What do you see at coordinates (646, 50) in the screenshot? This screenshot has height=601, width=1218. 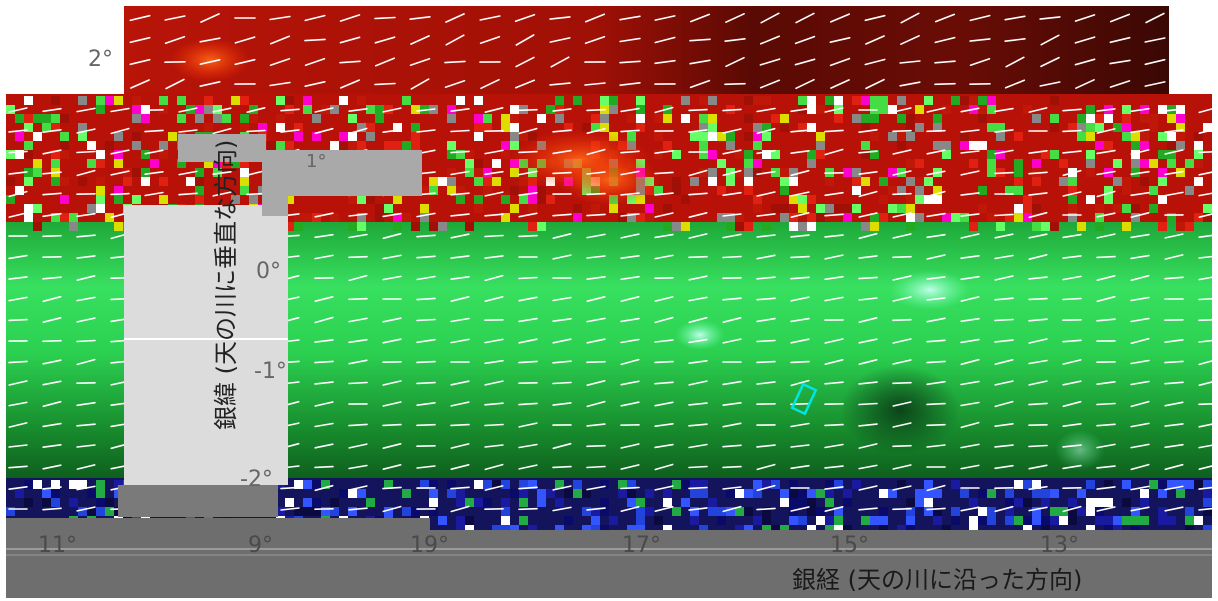 I see `upper-red-panel` at bounding box center [646, 50].